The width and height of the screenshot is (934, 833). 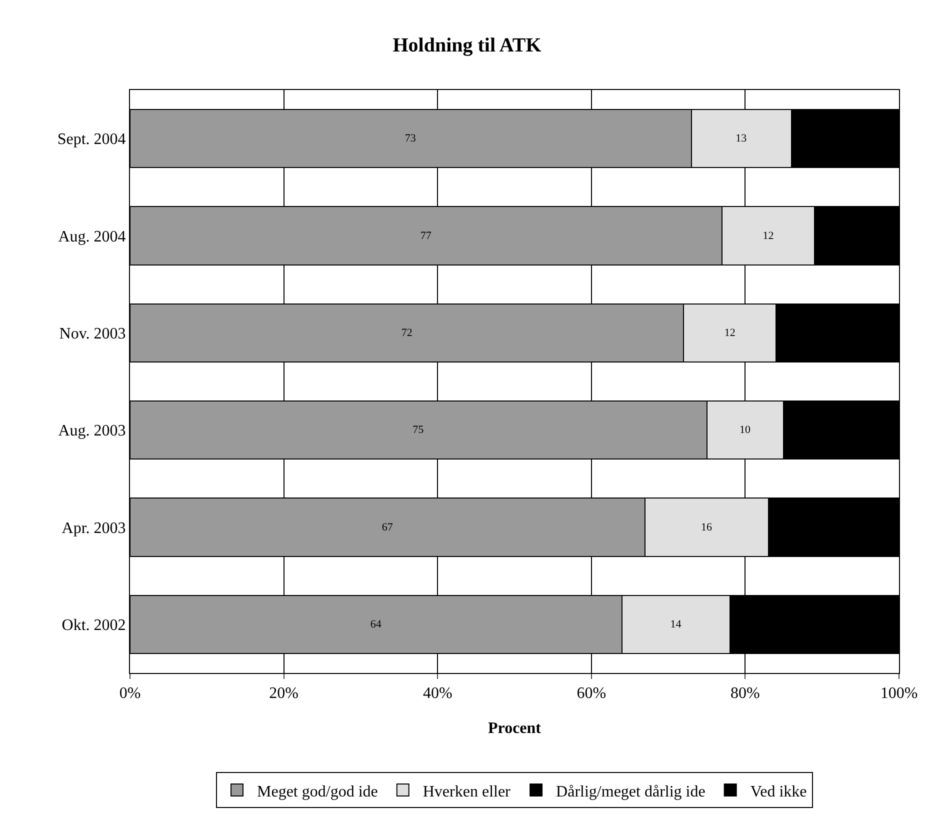 What do you see at coordinates (418, 430) in the screenshot?
I see `data-label: 75` at bounding box center [418, 430].